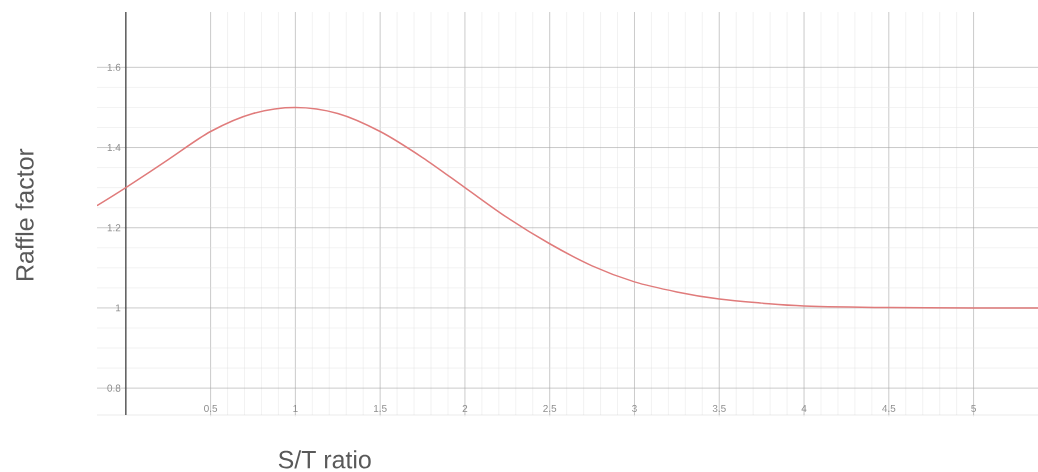 This screenshot has width=1038, height=472. Describe the element at coordinates (550, 408) in the screenshot. I see `x-tick-label: 2.5` at that location.